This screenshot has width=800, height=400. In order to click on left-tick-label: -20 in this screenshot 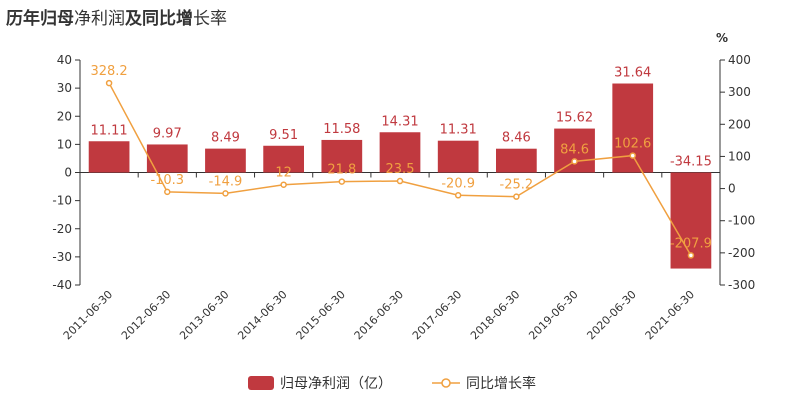, I will do `click(62, 229)`.